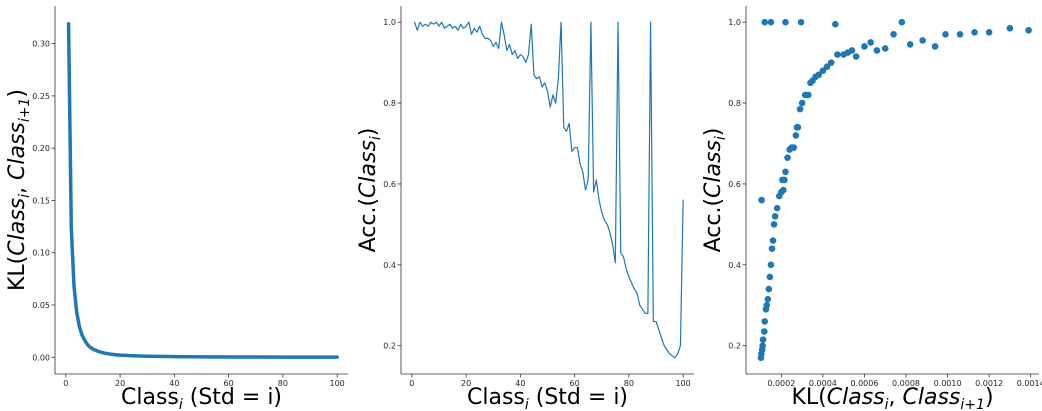  Describe the element at coordinates (41, 305) in the screenshot. I see `y-tick-label: 0.05` at that location.